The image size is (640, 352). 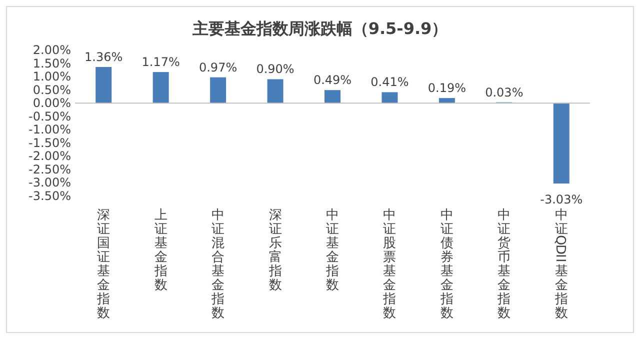 I want to click on x-tick-label: 深证乐富指数, so click(x=275, y=250).